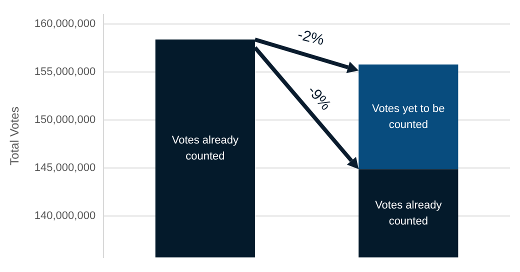 This screenshot has width=520, height=272. What do you see at coordinates (65, 216) in the screenshot?
I see `y-tick-label: 140,000,000` at bounding box center [65, 216].